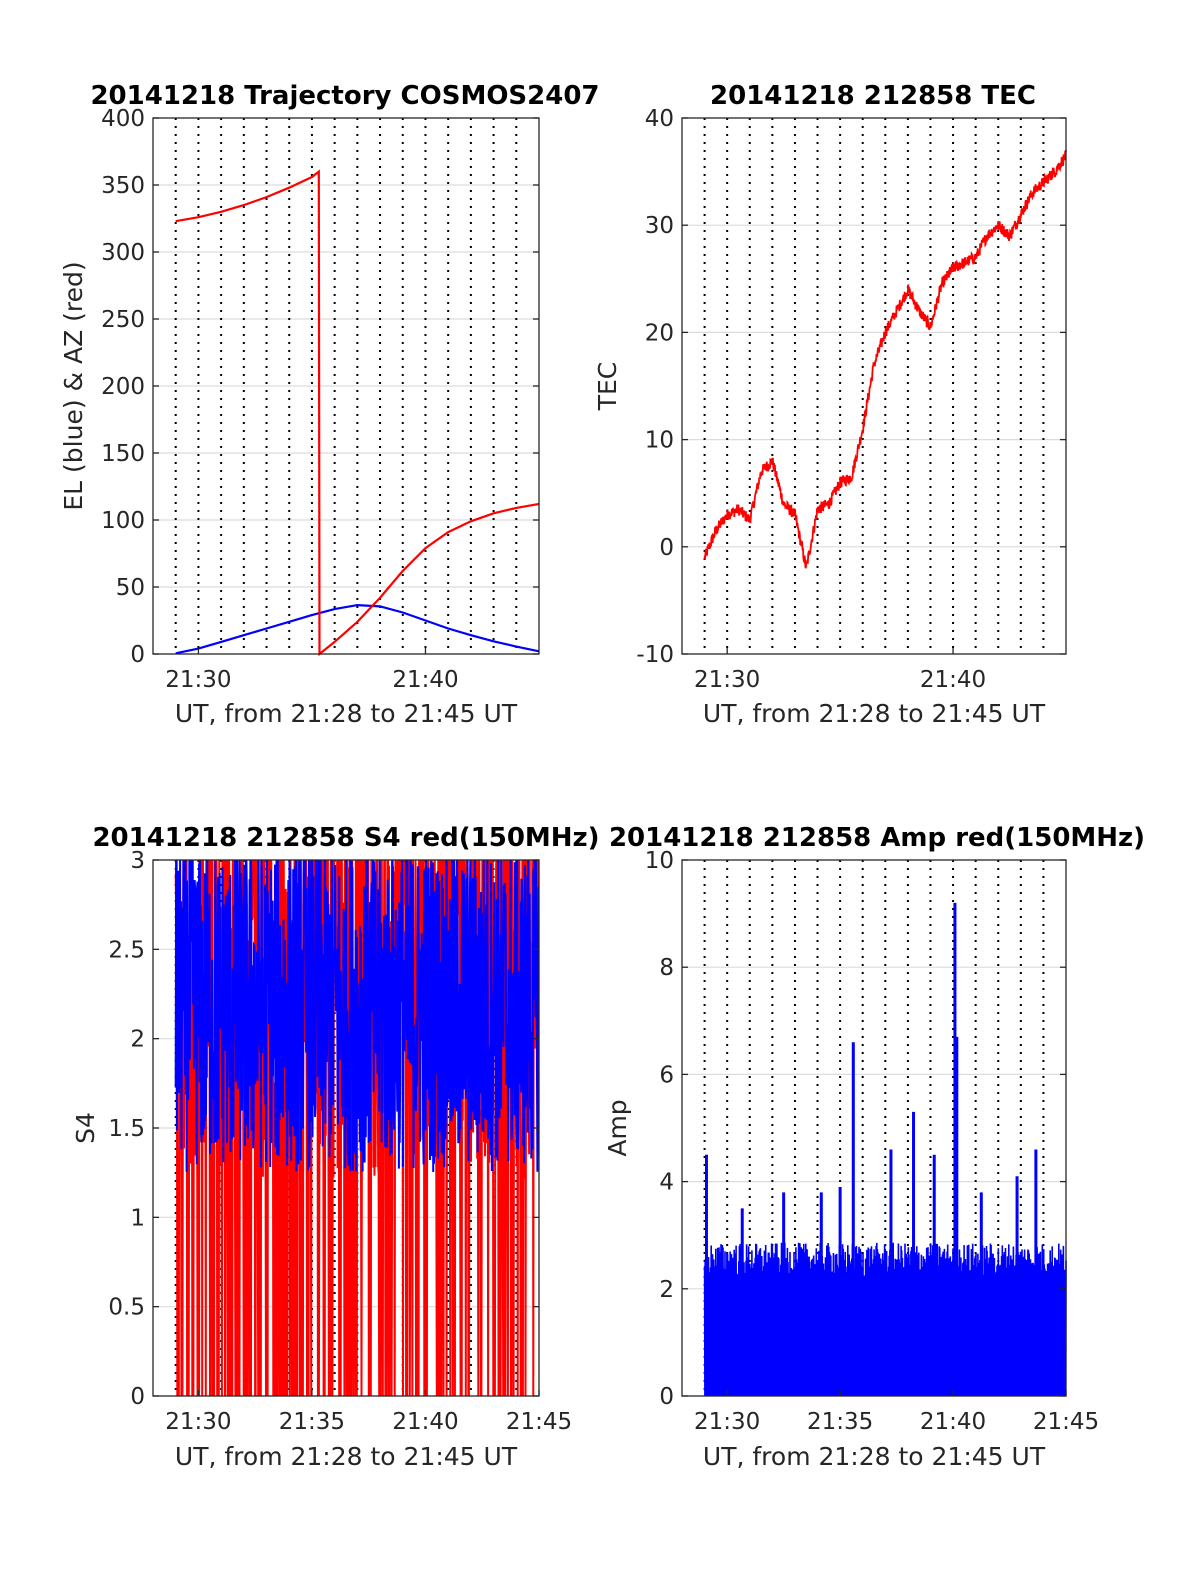  I want to click on y-tick-label: 20, so click(659, 333).